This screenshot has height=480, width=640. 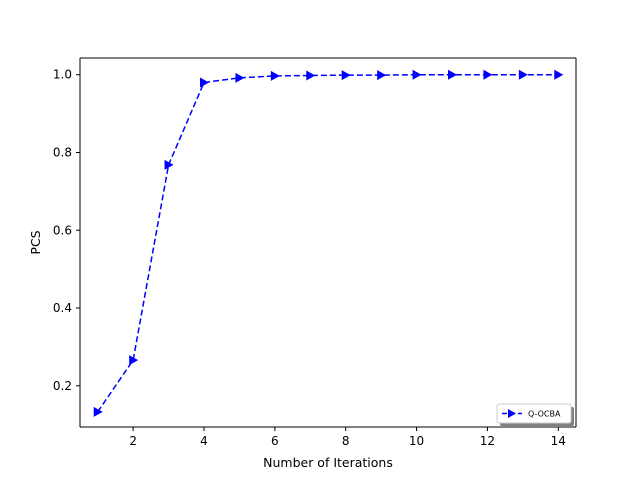 What do you see at coordinates (275, 441) in the screenshot?
I see `x-tick-label: 6` at bounding box center [275, 441].